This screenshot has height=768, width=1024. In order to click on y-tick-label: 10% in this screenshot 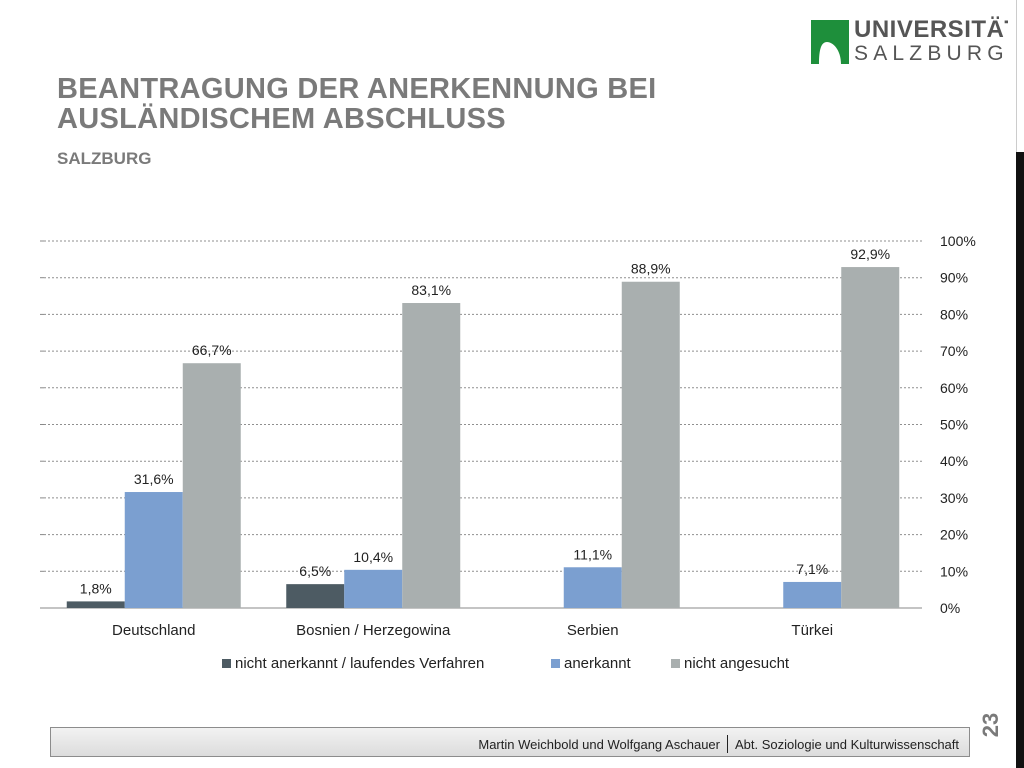, I will do `click(954, 571)`.